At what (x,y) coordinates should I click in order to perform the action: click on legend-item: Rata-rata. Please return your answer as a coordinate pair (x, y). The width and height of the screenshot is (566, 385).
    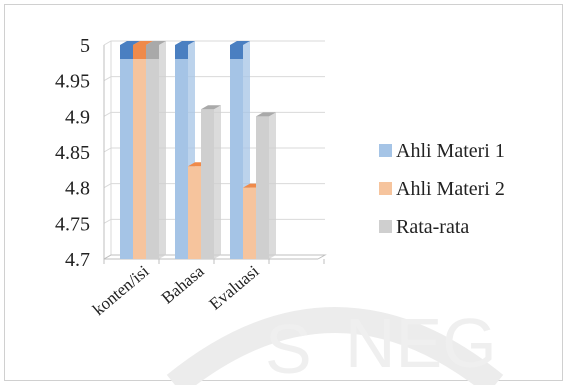
    Looking at the image, I should click on (424, 227).